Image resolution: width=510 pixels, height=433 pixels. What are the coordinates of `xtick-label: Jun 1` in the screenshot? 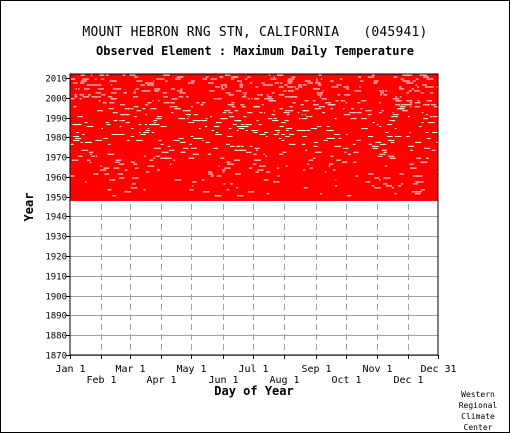 It's located at (223, 380).